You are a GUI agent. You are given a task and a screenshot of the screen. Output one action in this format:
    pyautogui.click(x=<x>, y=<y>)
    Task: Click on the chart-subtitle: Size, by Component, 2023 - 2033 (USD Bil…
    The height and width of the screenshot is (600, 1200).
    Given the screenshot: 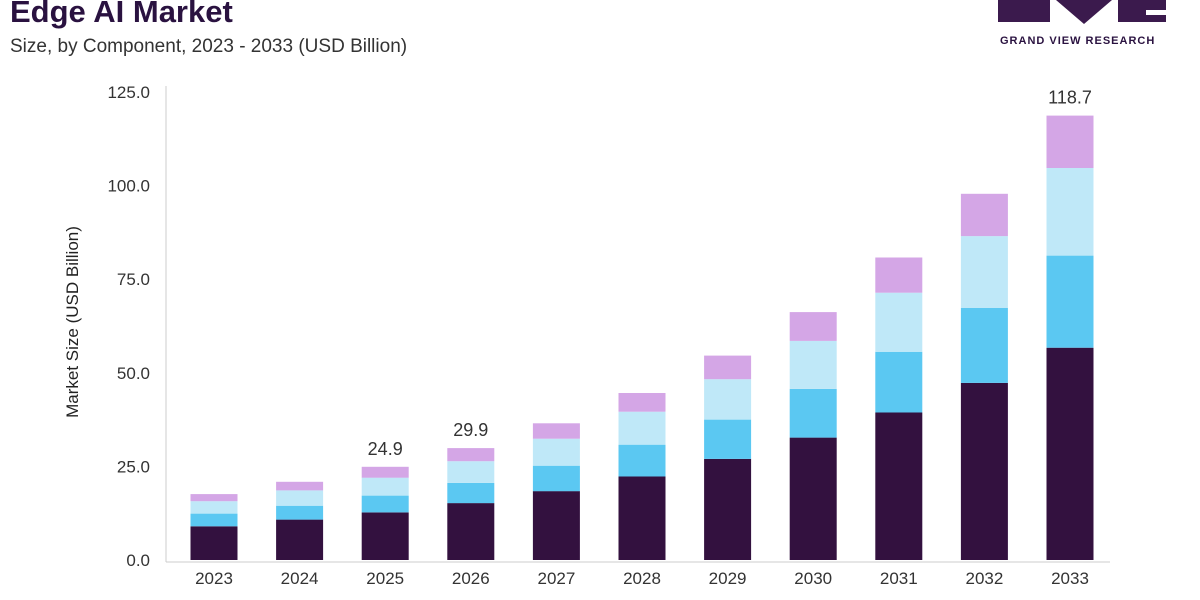 What is the action you would take?
    pyautogui.click(x=209, y=46)
    